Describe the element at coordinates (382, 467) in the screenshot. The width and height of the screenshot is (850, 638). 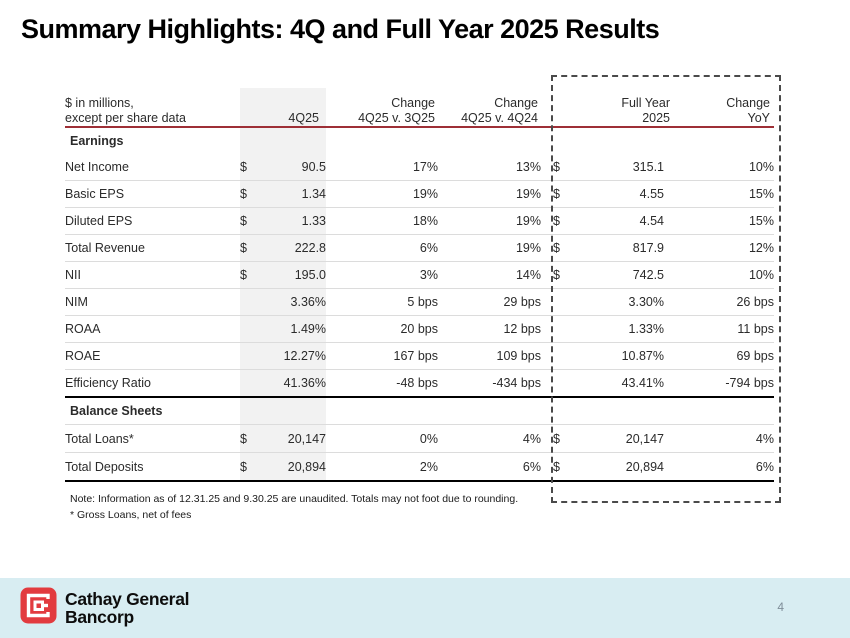
I see `chg-3q25-value: 2%` at that location.